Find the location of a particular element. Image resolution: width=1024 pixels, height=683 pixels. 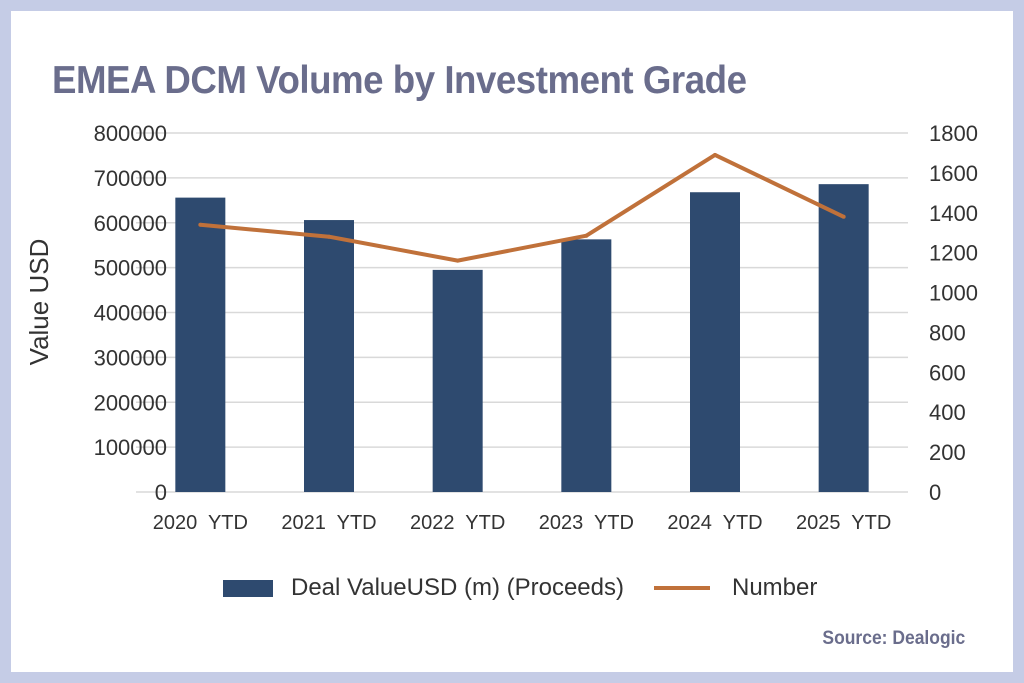

legend-item-bar: Deal ValueUSD (m) (Proceeds) is located at coordinates (423, 588).